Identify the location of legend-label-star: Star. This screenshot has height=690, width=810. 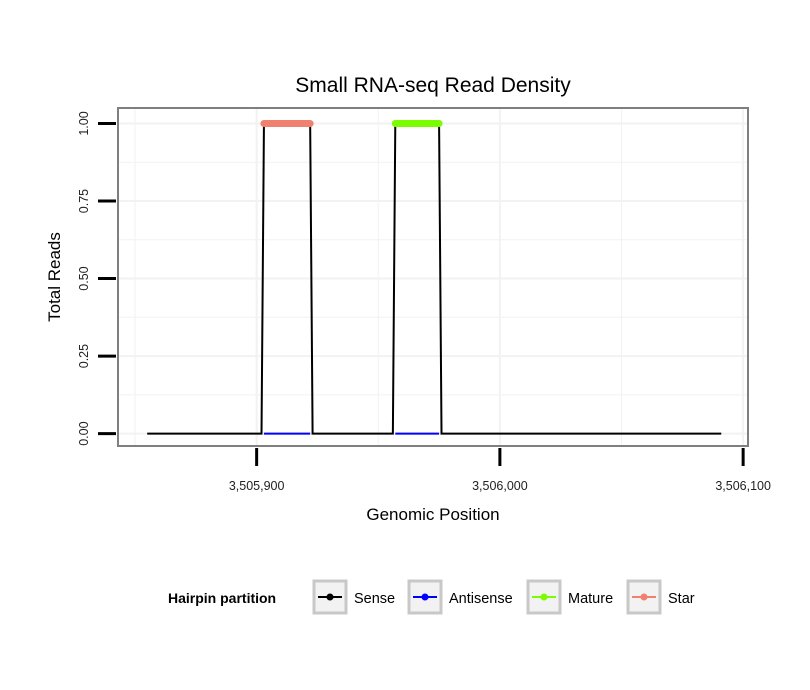
(681, 599).